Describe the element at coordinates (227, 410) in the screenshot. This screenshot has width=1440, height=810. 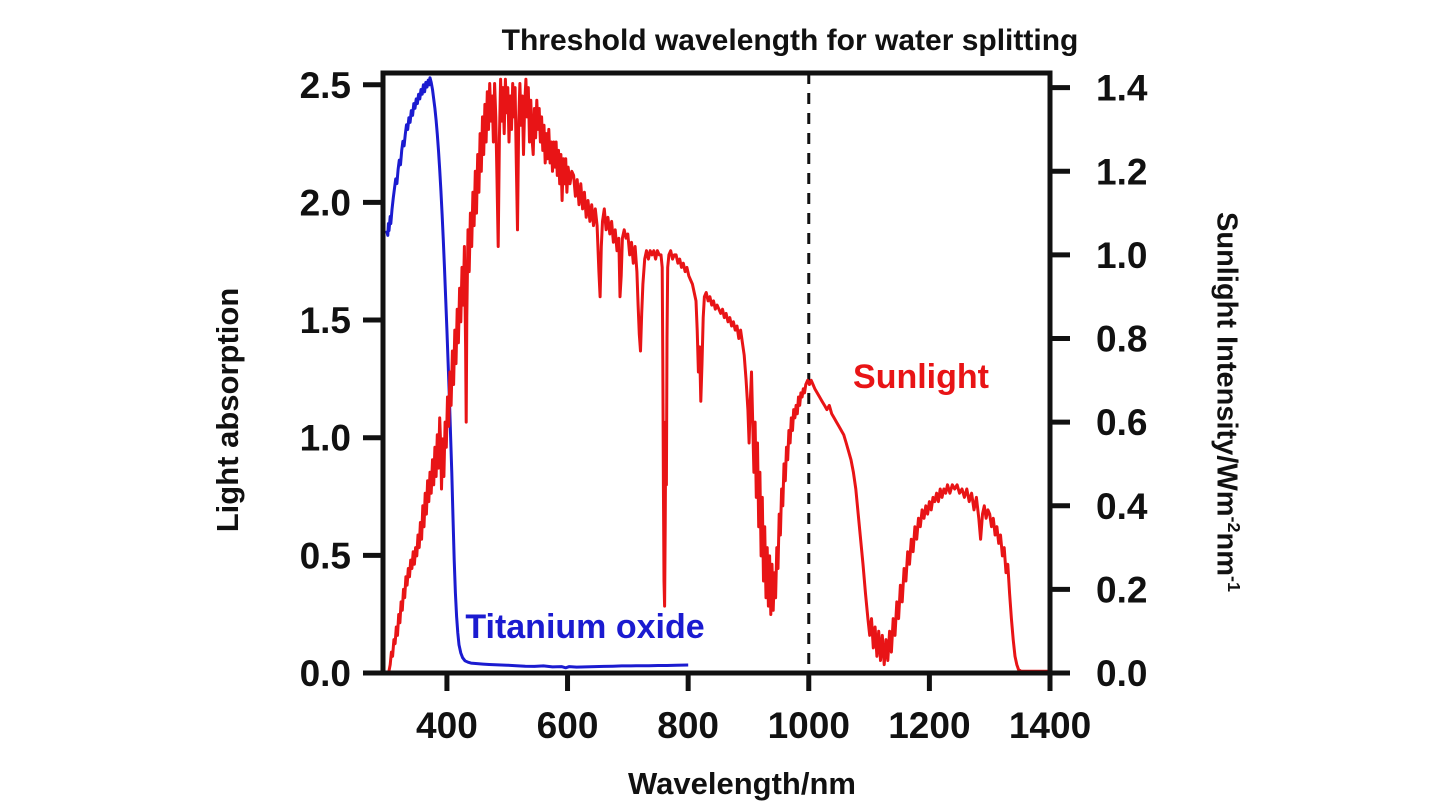
I see `left-axis-title: Light absorption` at that location.